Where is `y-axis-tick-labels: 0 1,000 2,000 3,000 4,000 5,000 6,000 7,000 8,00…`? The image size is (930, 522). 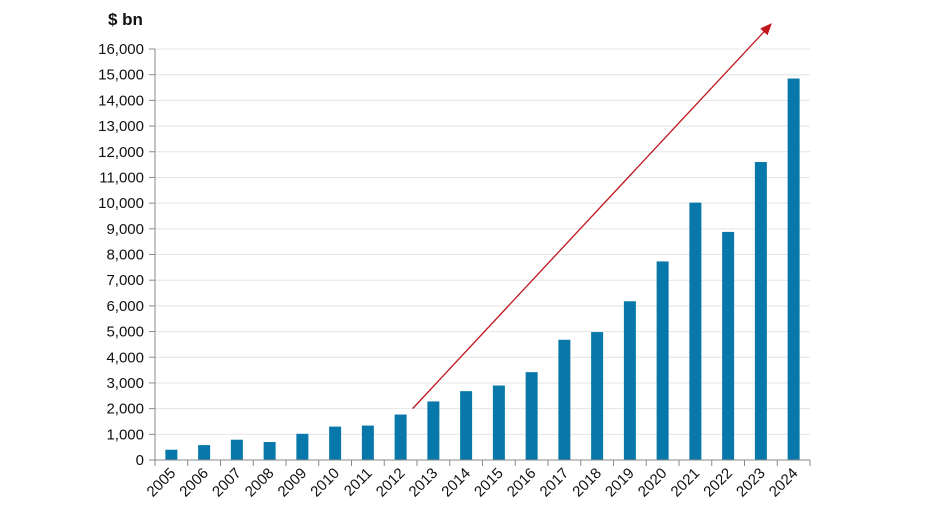
y-axis-tick-labels: 0 1,000 2,000 3,000 4,000 5,000 6,000 7,000 8,00… is located at coordinates (121, 255).